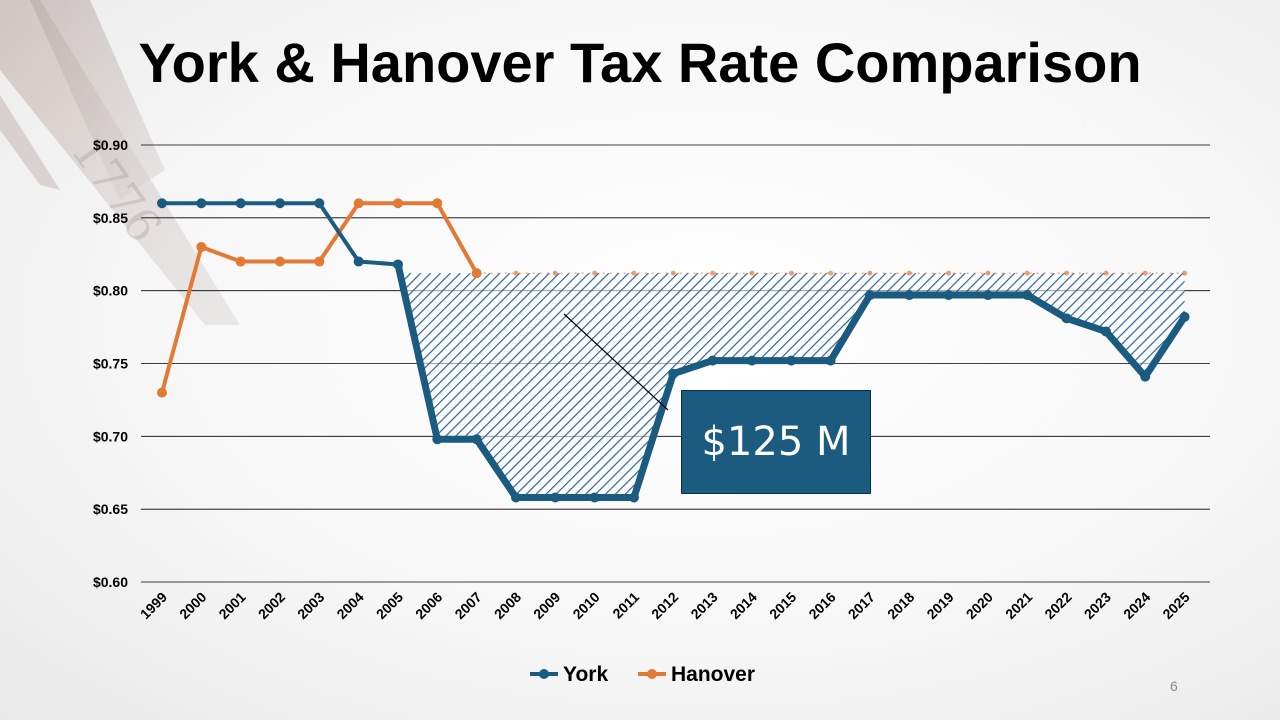 The image size is (1280, 720). I want to click on x-tick-label: 2012, so click(664, 605).